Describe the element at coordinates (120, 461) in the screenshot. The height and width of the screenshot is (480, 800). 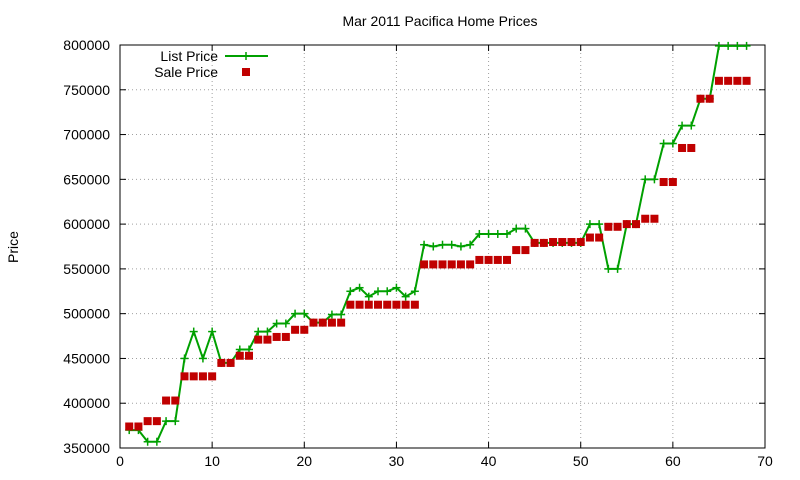
I see `x-tick-label: 0` at that location.